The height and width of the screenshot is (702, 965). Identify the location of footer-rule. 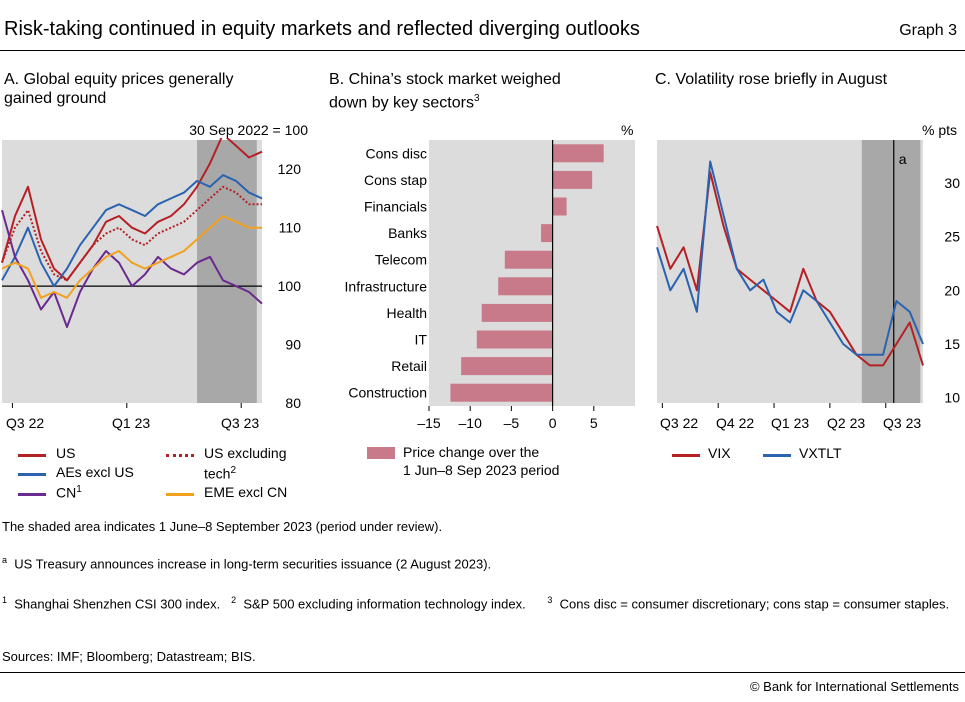
(482, 672).